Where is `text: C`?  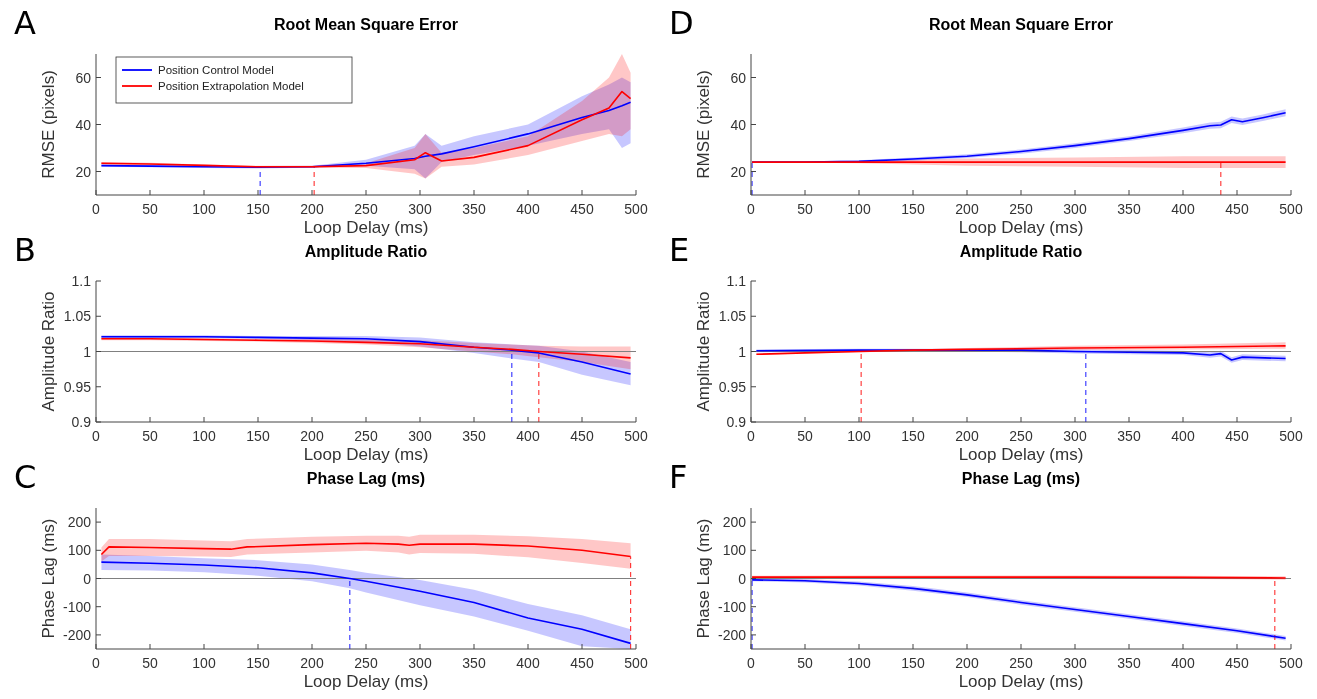
text: C is located at coordinates (25, 477).